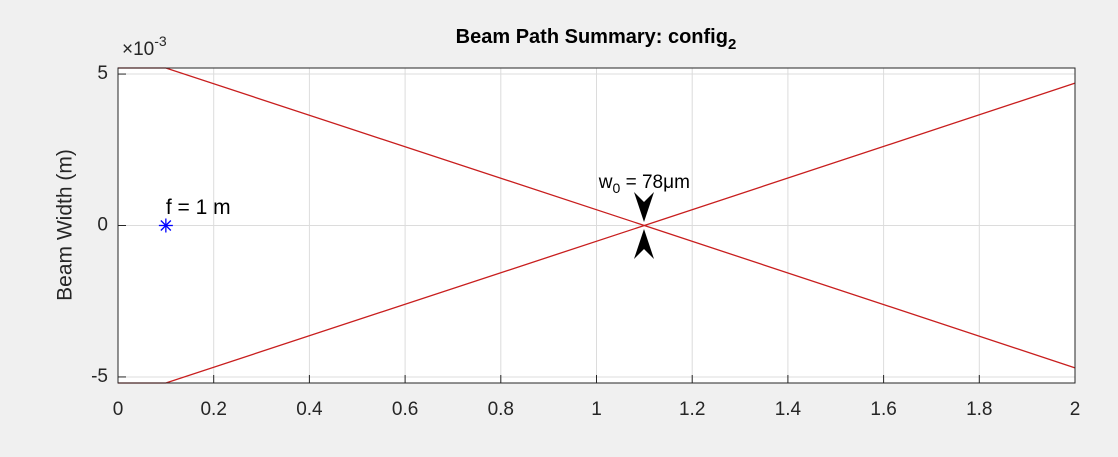 This screenshot has width=1118, height=457. What do you see at coordinates (596, 409) in the screenshot?
I see `x-tick-label: 1` at bounding box center [596, 409].